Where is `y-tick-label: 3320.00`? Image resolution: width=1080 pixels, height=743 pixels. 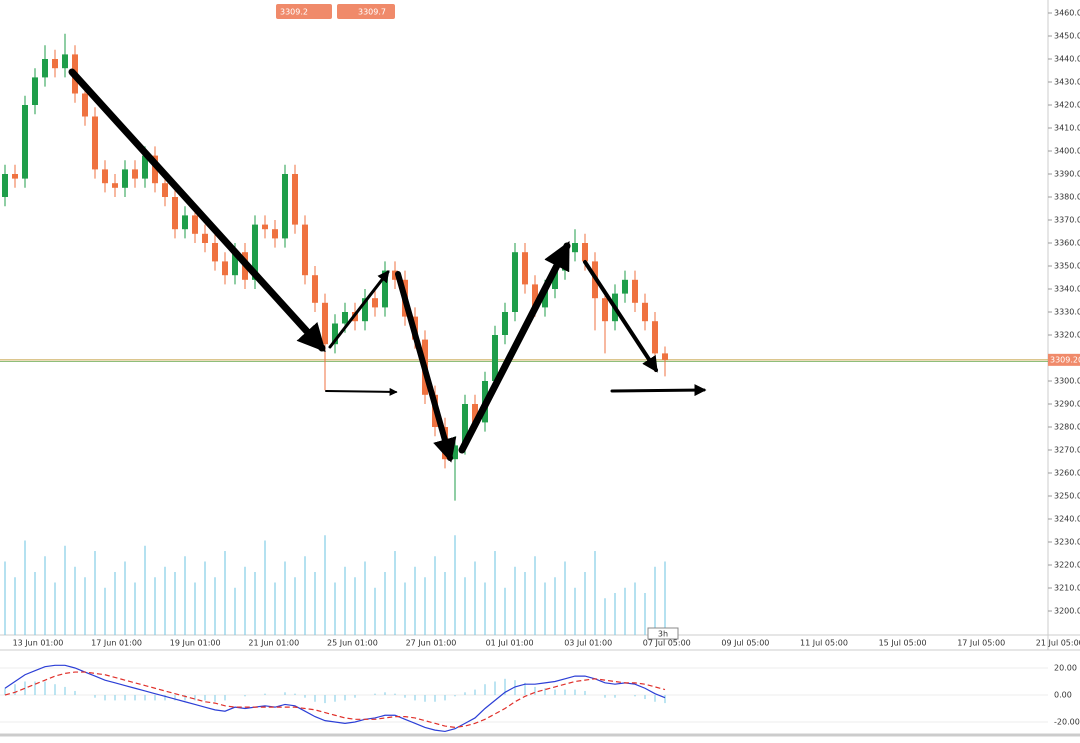
y-tick-label: 3320.00 is located at coordinates (1067, 335).